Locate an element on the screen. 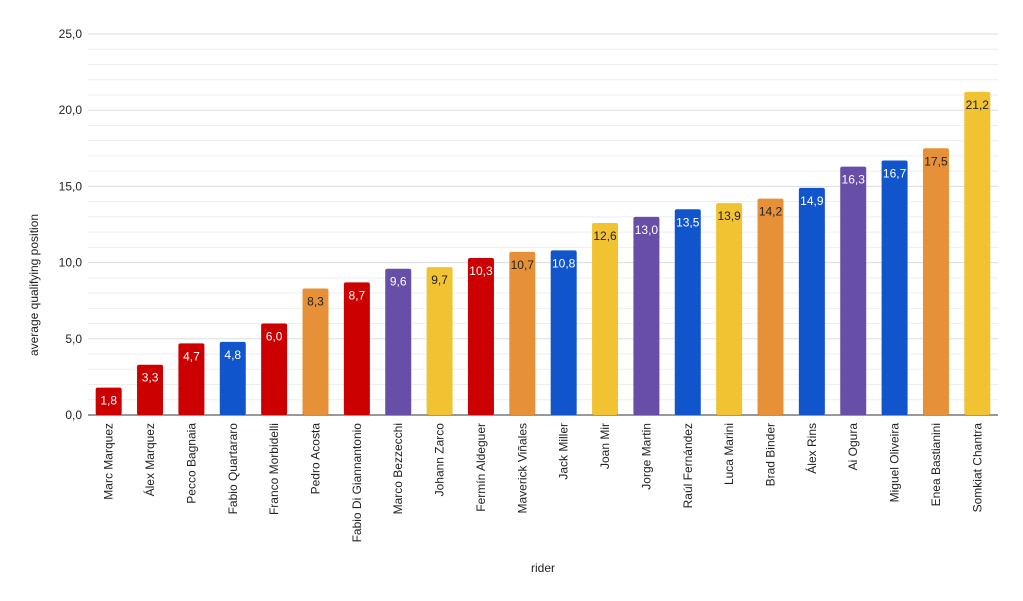  data-label: 16,3 is located at coordinates (854, 180).